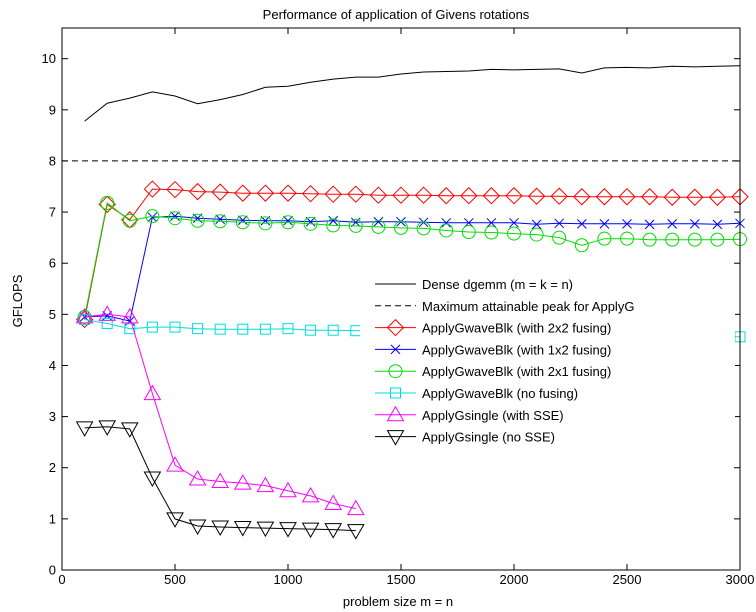  Describe the element at coordinates (52, 518) in the screenshot. I see `y-tick-label: 1` at that location.